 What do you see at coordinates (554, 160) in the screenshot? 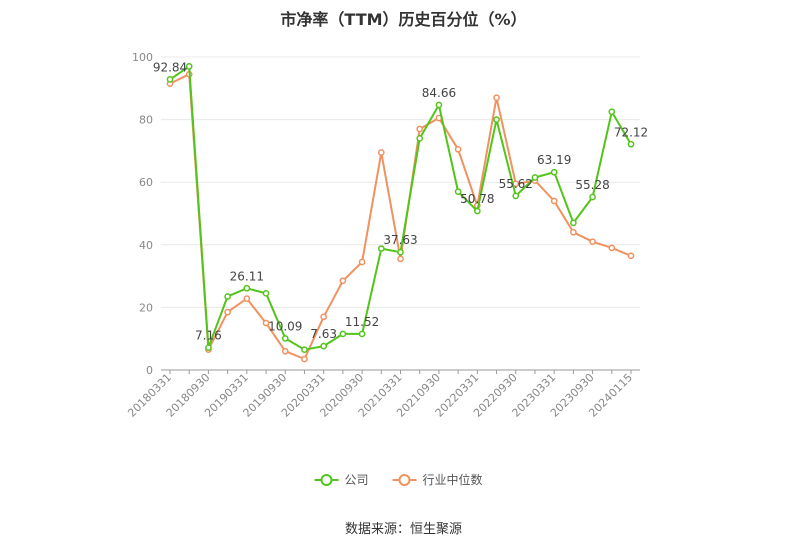
I see `data-label: 63.19` at bounding box center [554, 160].